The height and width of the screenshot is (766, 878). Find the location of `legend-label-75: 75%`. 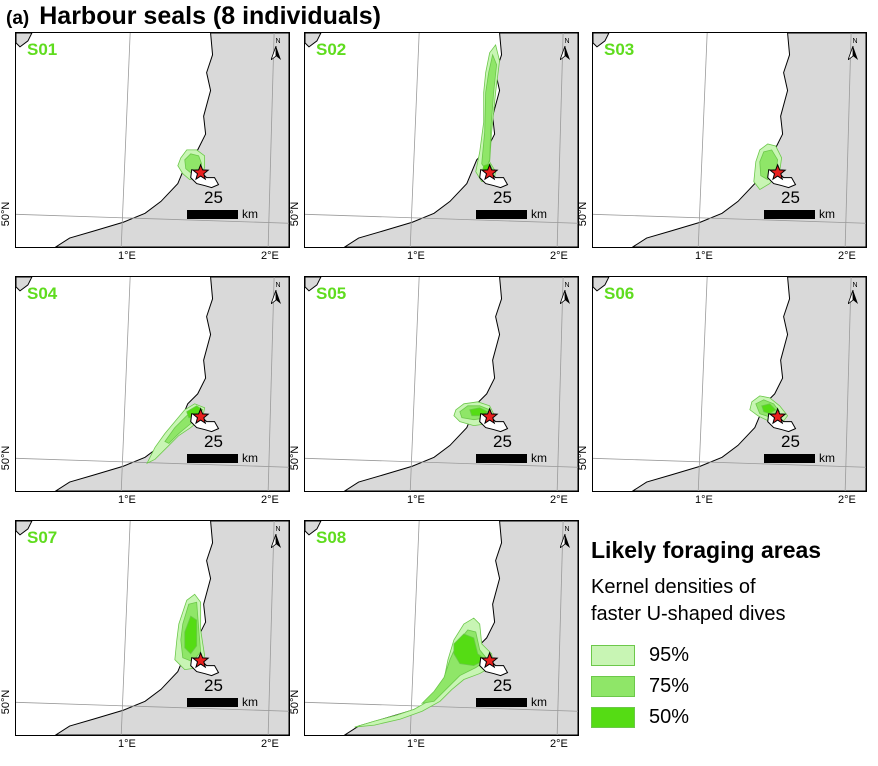

legend-label-75: 75% is located at coordinates (669, 686).